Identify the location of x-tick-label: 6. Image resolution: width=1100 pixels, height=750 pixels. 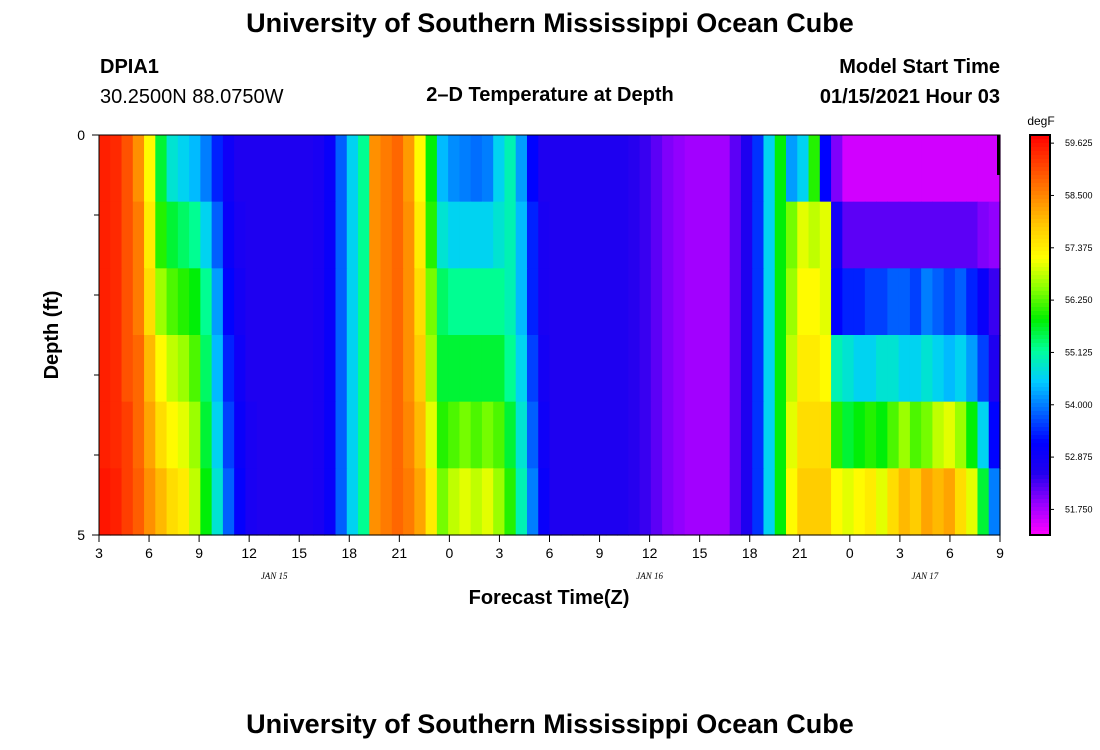
(149, 553).